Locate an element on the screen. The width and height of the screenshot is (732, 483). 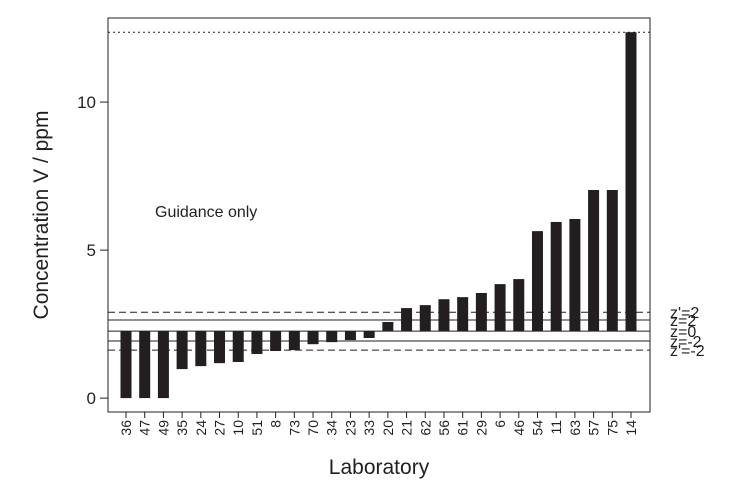
x-tick-label: 46 is located at coordinates (519, 428).